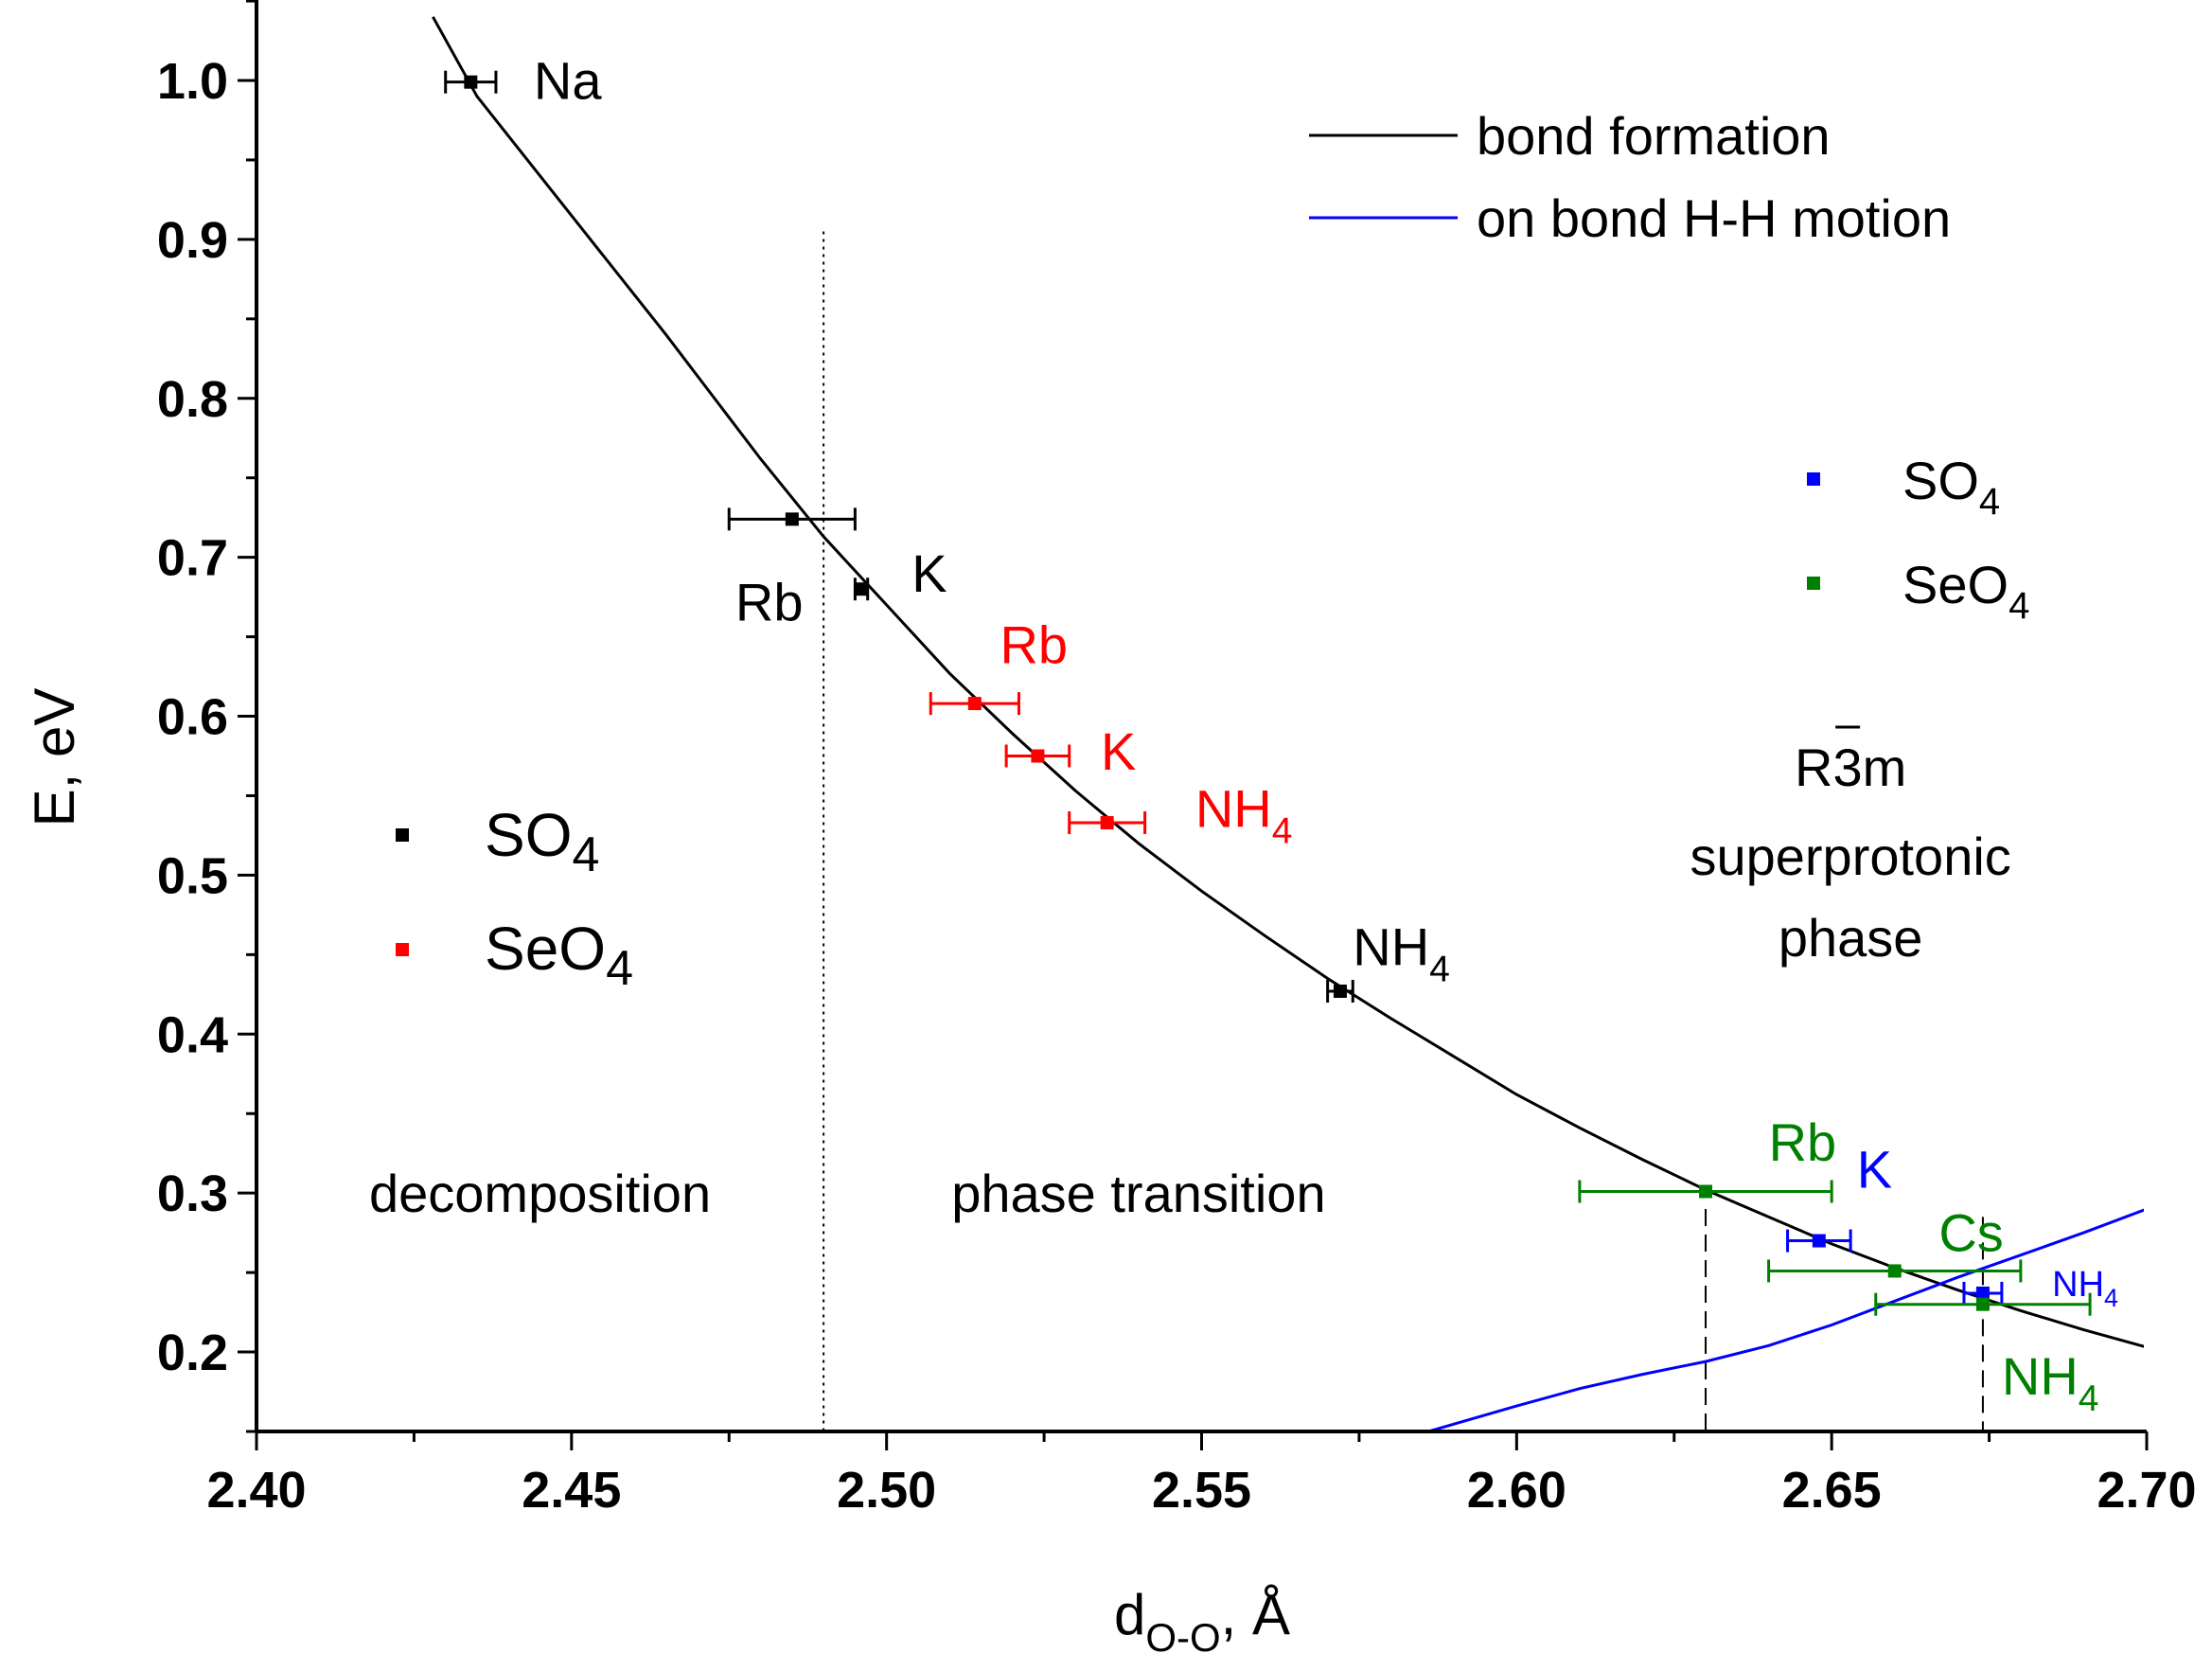 The image size is (2212, 1671). Describe the element at coordinates (540, 1193) in the screenshot. I see `region-label-decomposition: decomposition` at that location.